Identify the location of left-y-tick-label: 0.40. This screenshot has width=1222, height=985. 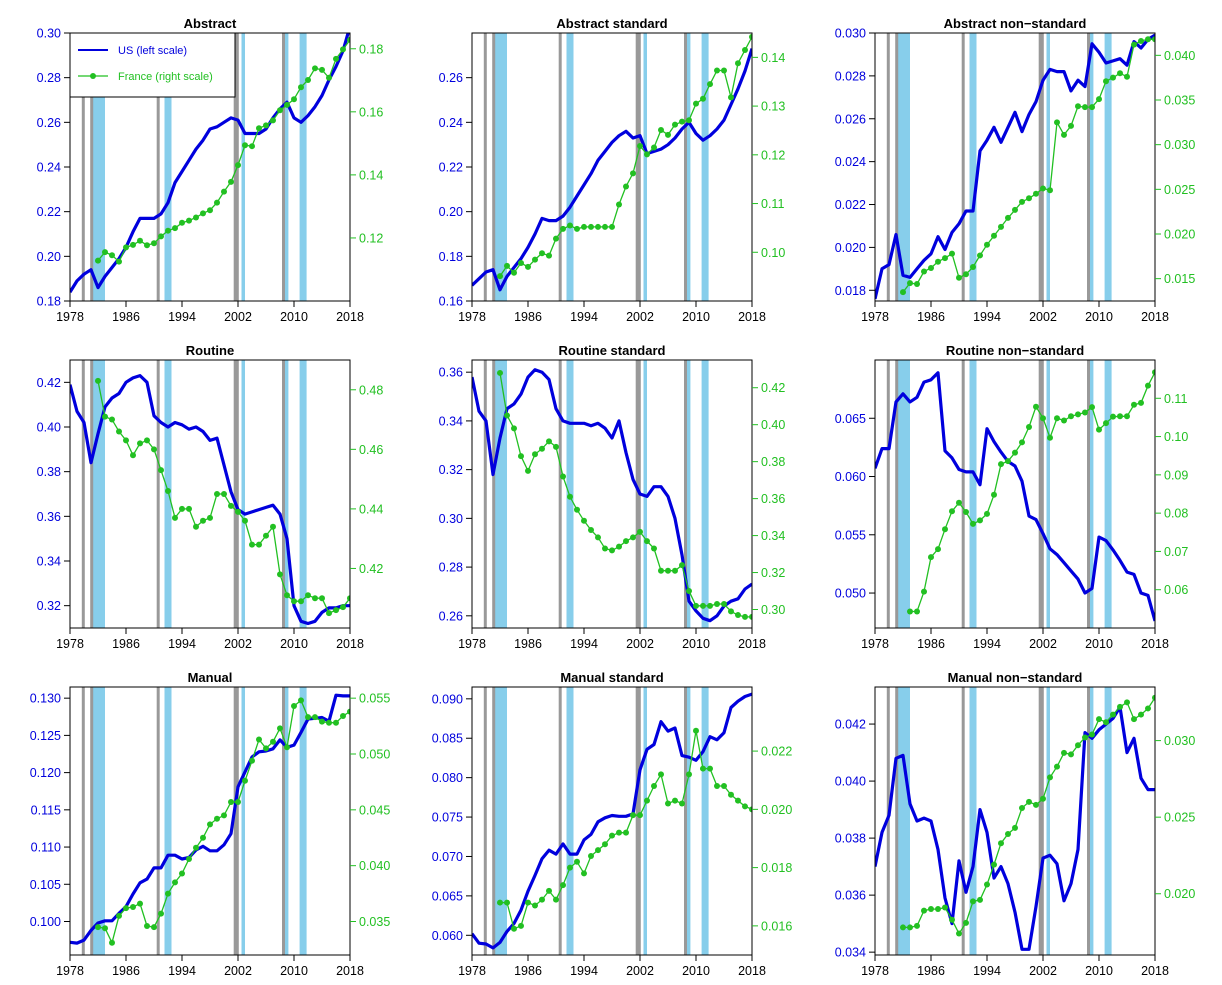
(49, 428).